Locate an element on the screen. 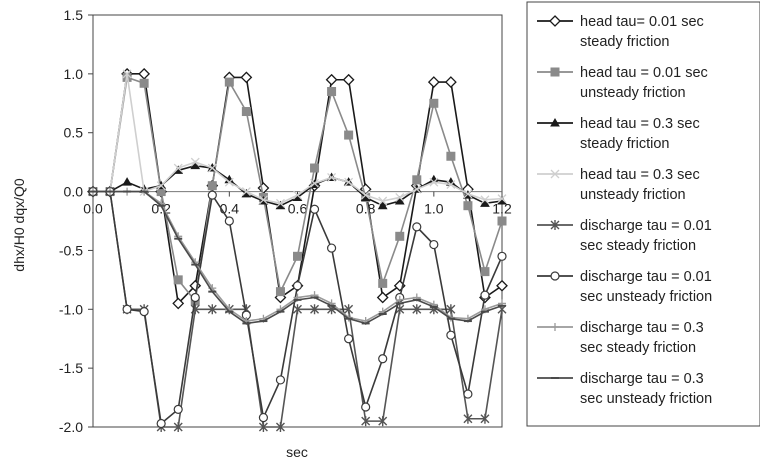  y-axis-title: dhx/H0 dqx/Q0 is located at coordinates (19, 225).